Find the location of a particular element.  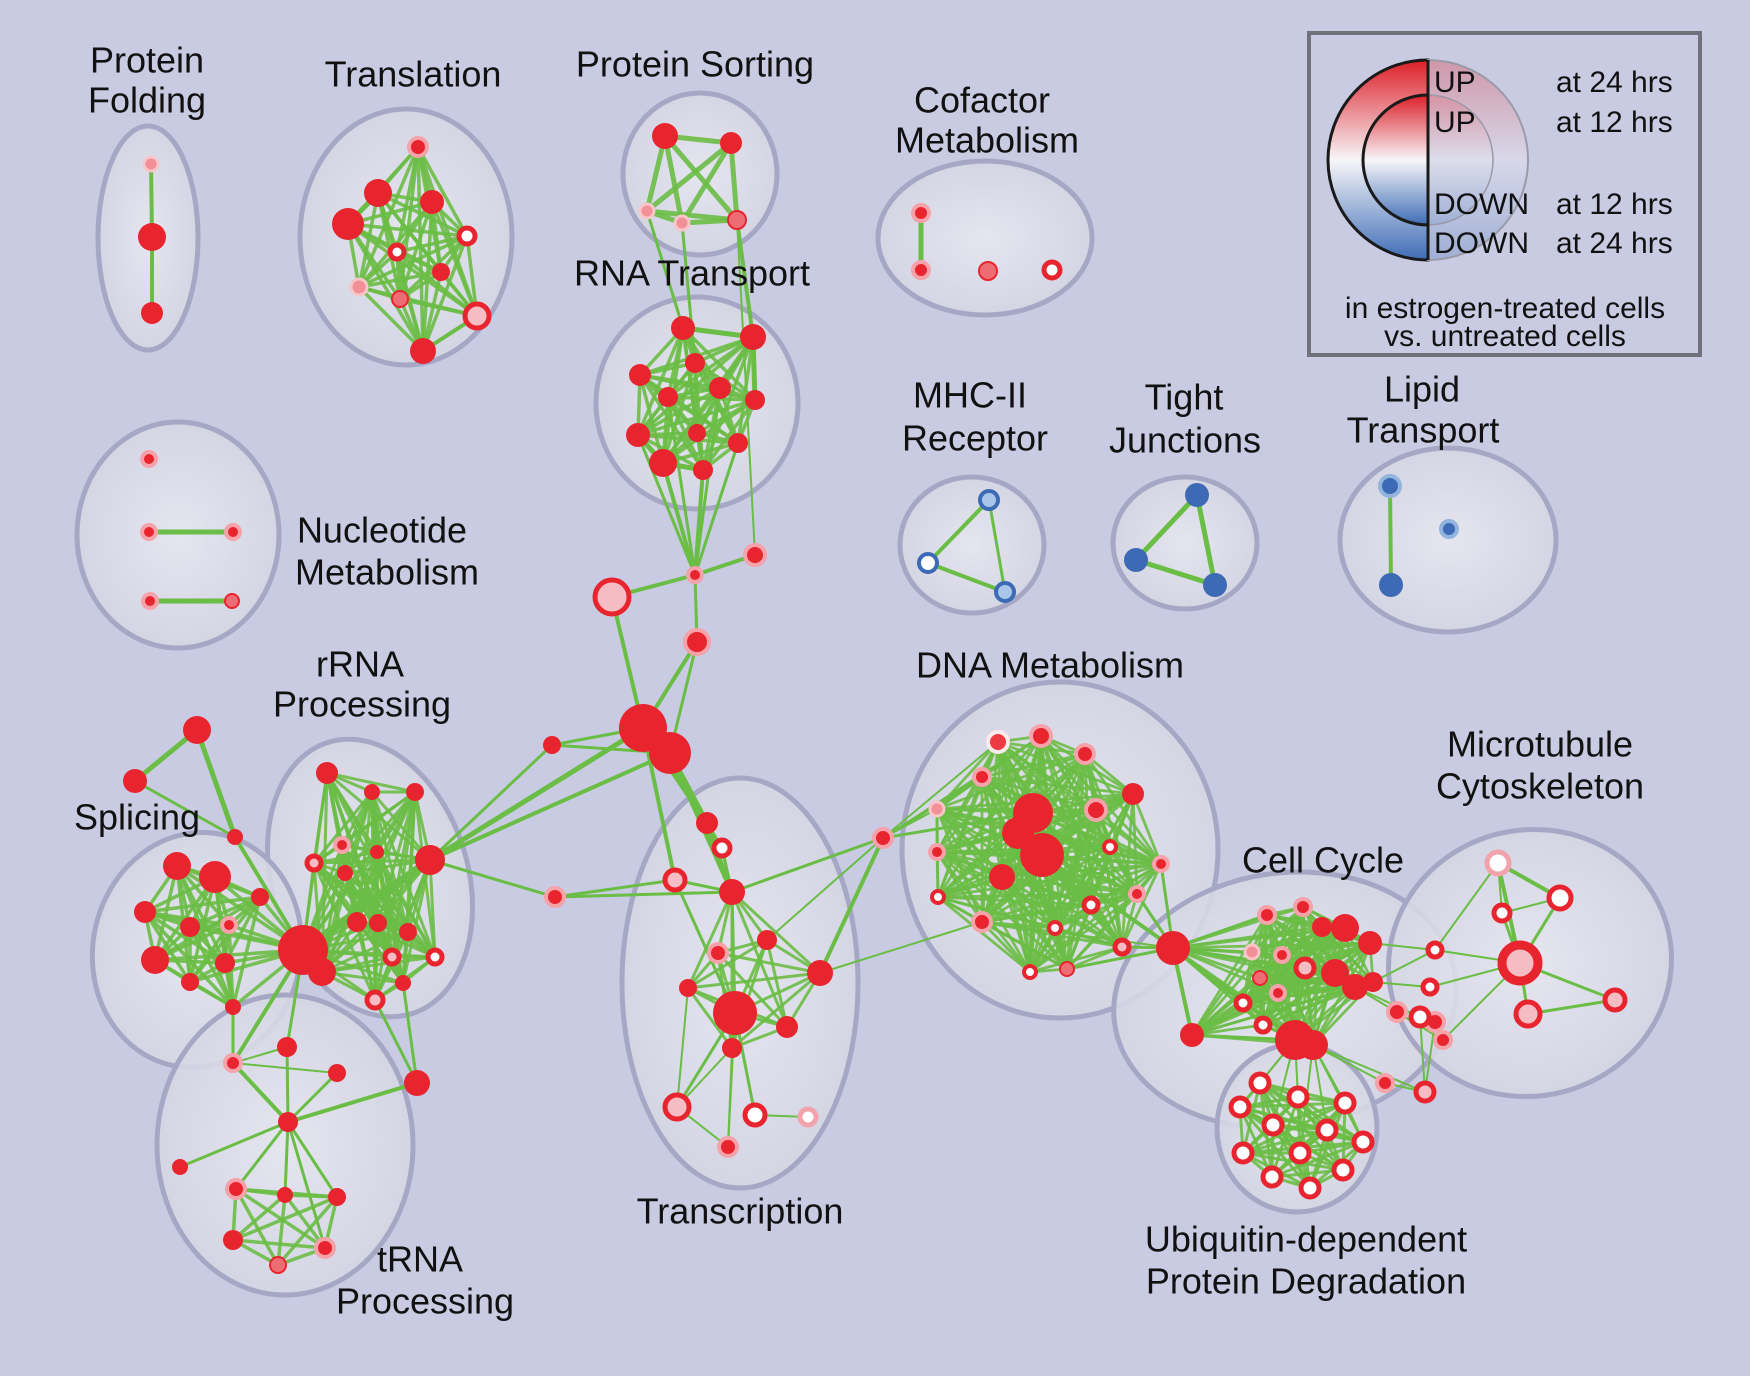

legend-caption: vs. untreated cells is located at coordinates (1505, 336).